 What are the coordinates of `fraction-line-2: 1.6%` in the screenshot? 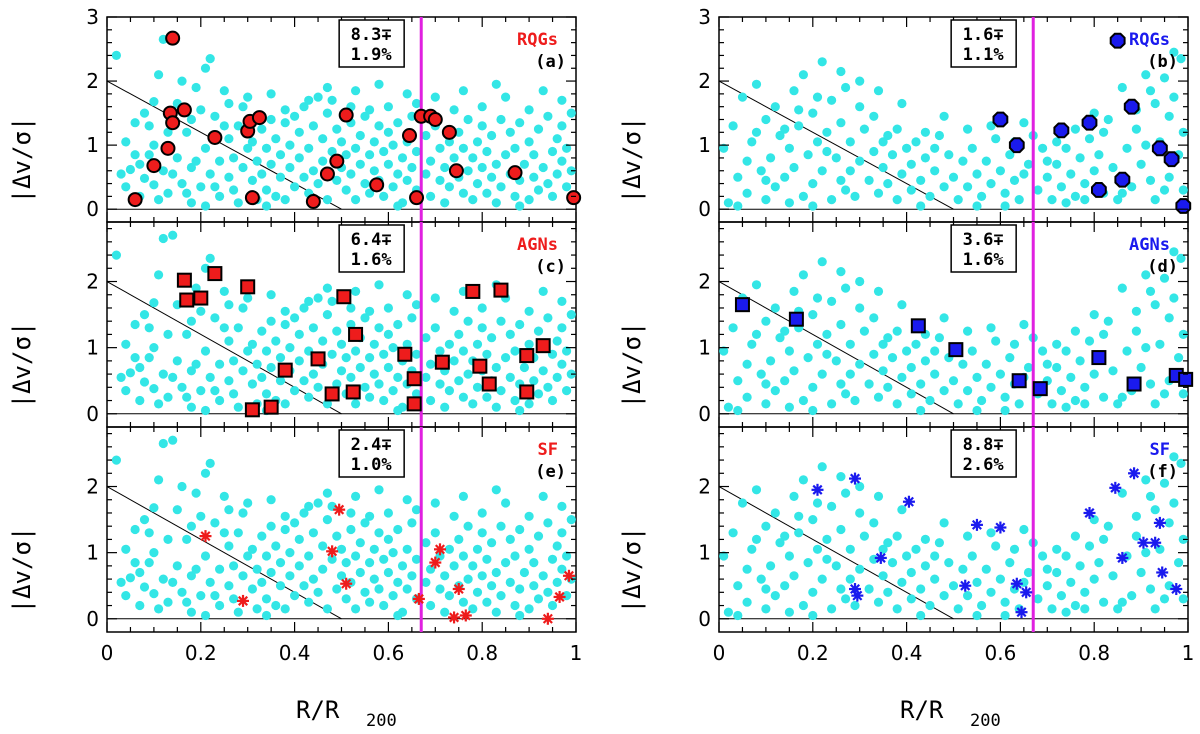 It's located at (984, 260).